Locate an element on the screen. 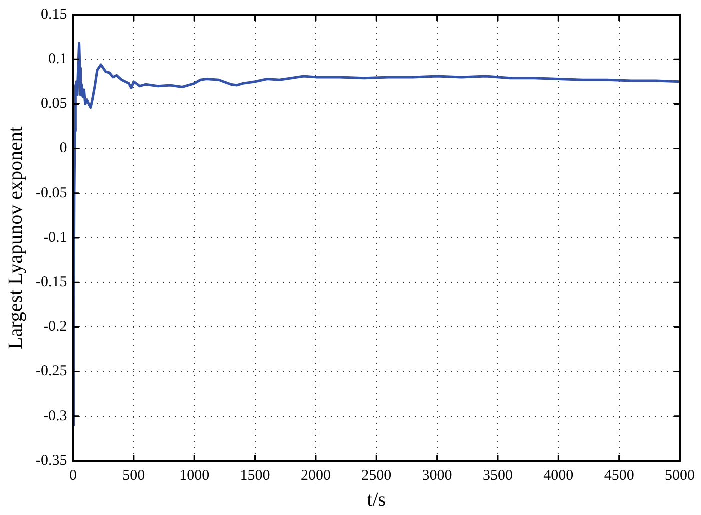  x-tick-label: 2000 is located at coordinates (315, 476).